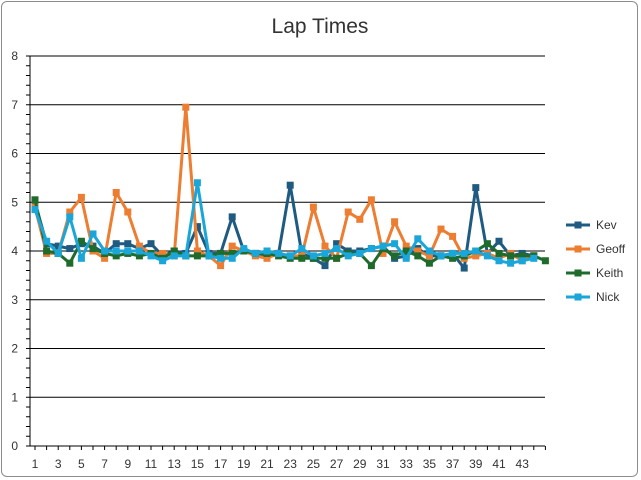 The width and height of the screenshot is (641, 480). What do you see at coordinates (337, 464) in the screenshot?
I see `x-tick-label: 27` at bounding box center [337, 464].